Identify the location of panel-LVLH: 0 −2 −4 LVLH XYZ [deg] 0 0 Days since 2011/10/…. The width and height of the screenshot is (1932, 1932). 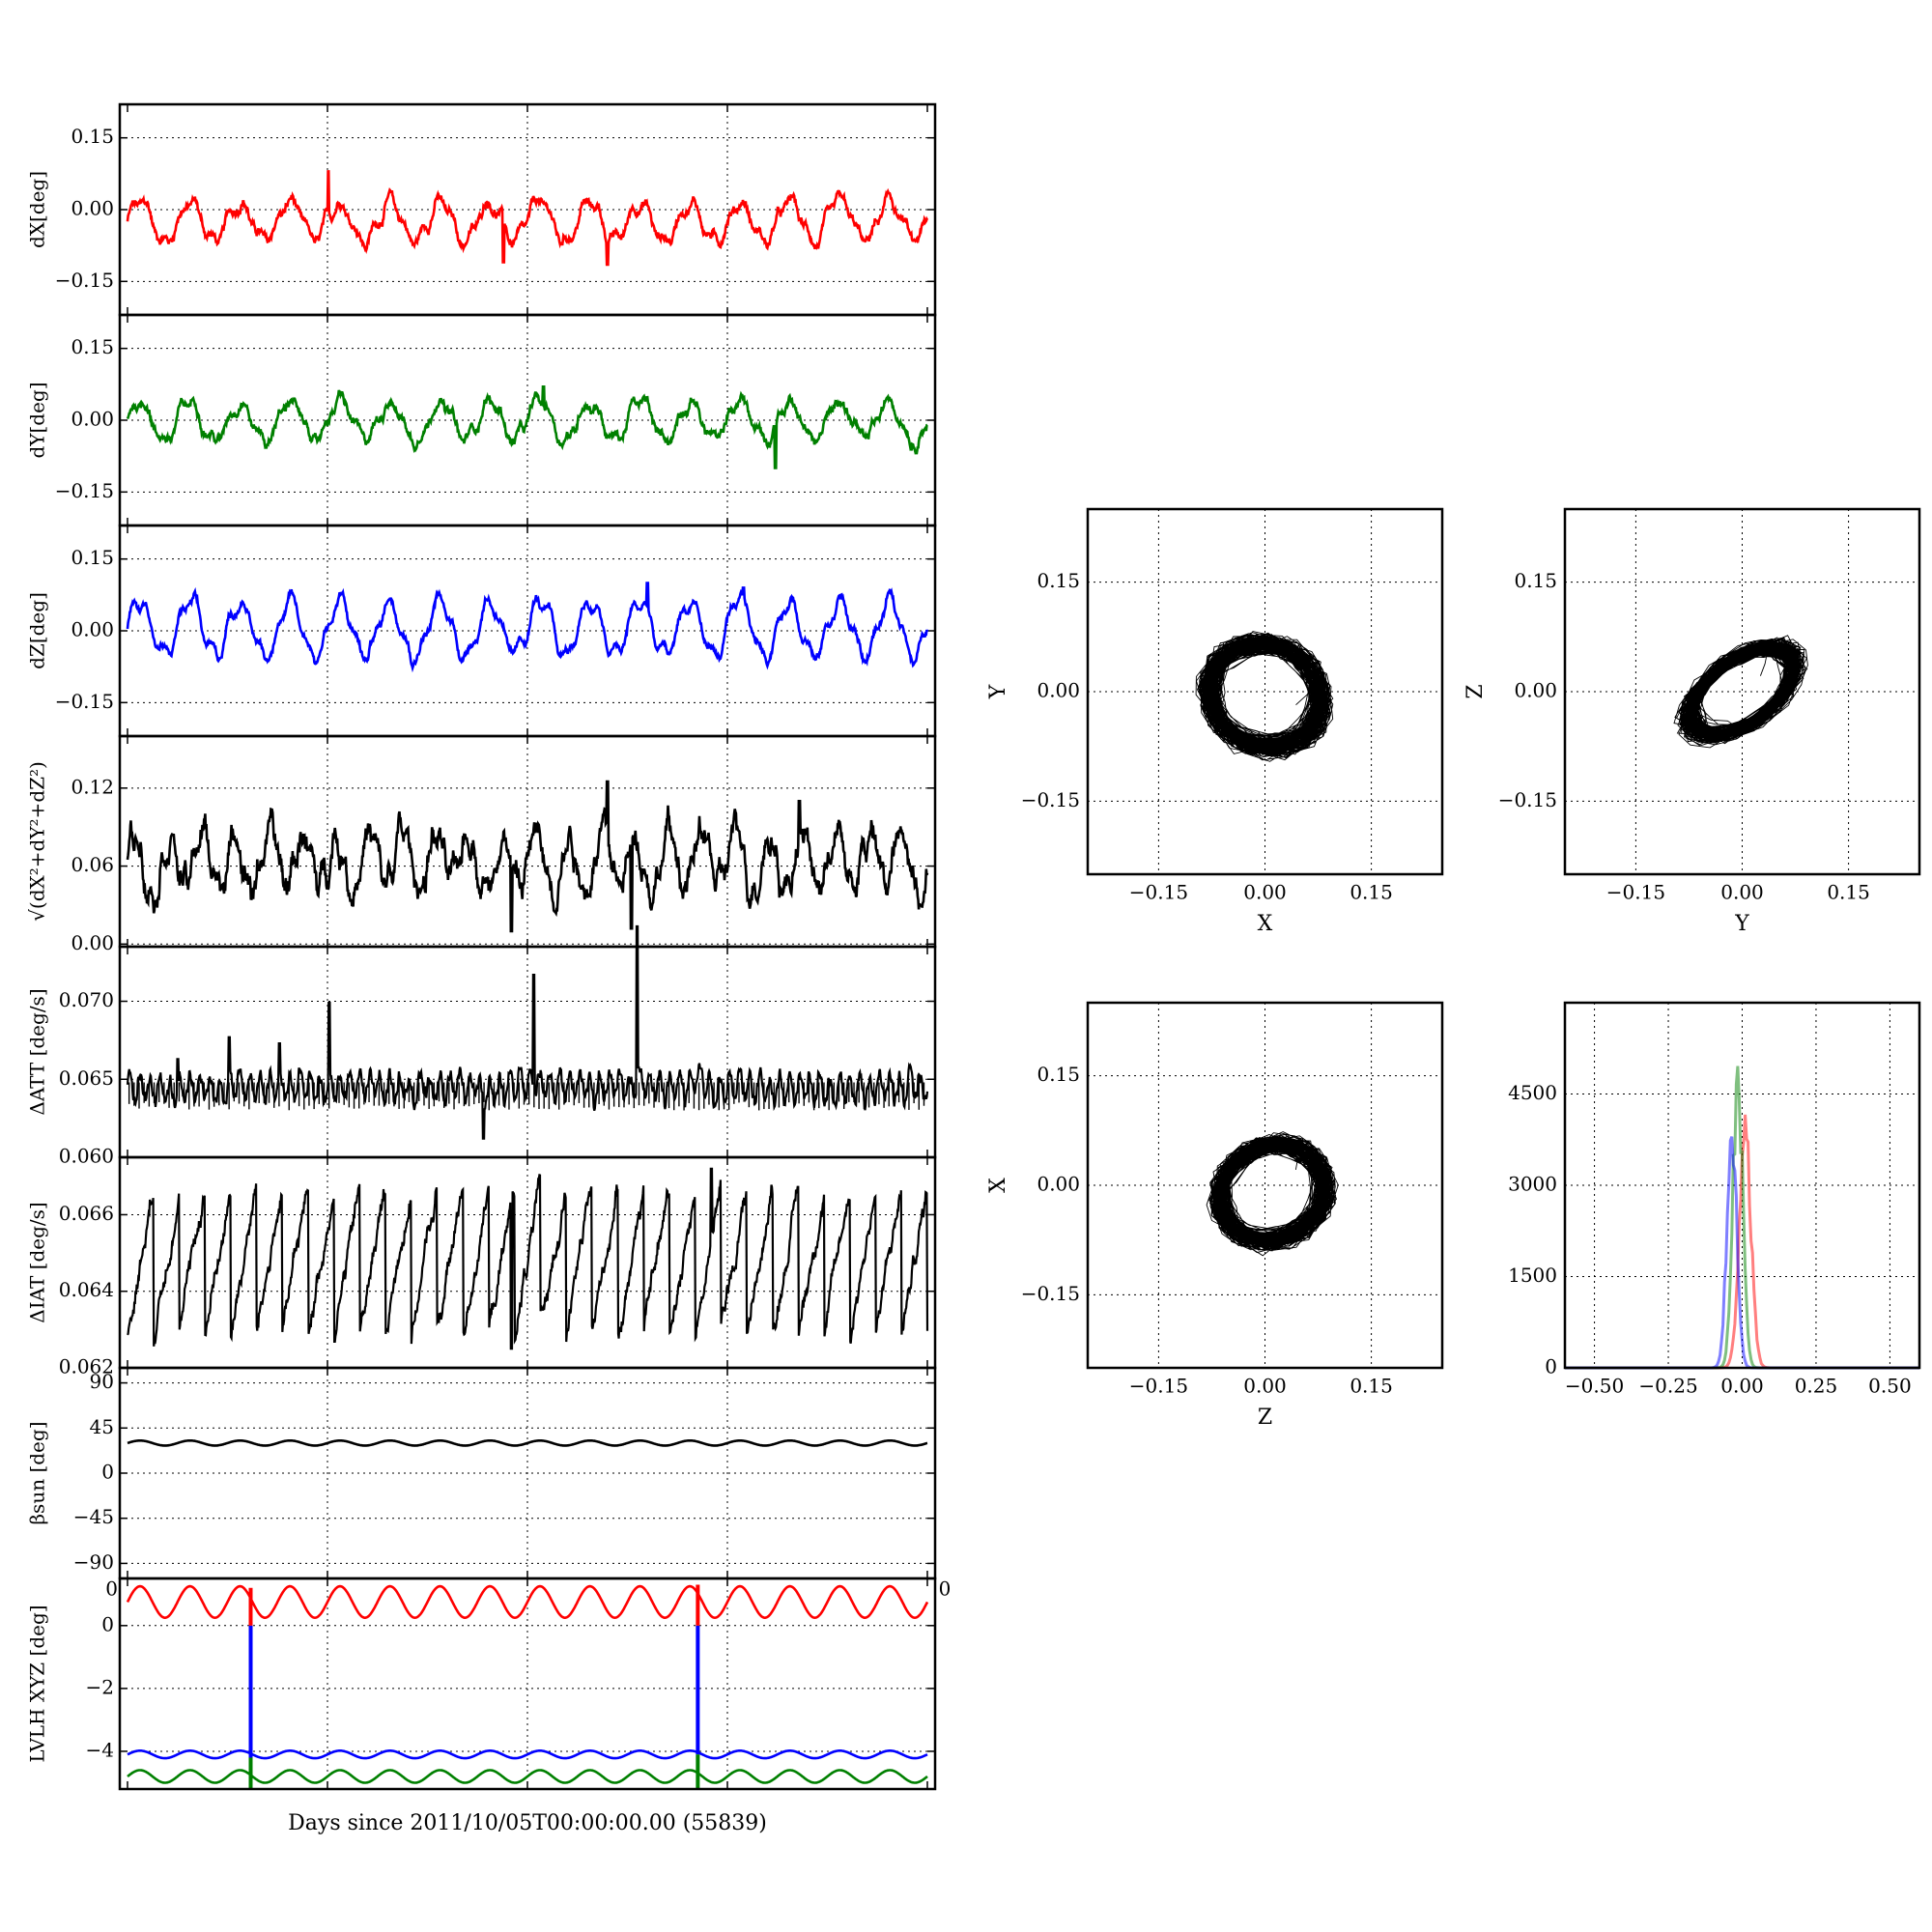
(489, 1706).